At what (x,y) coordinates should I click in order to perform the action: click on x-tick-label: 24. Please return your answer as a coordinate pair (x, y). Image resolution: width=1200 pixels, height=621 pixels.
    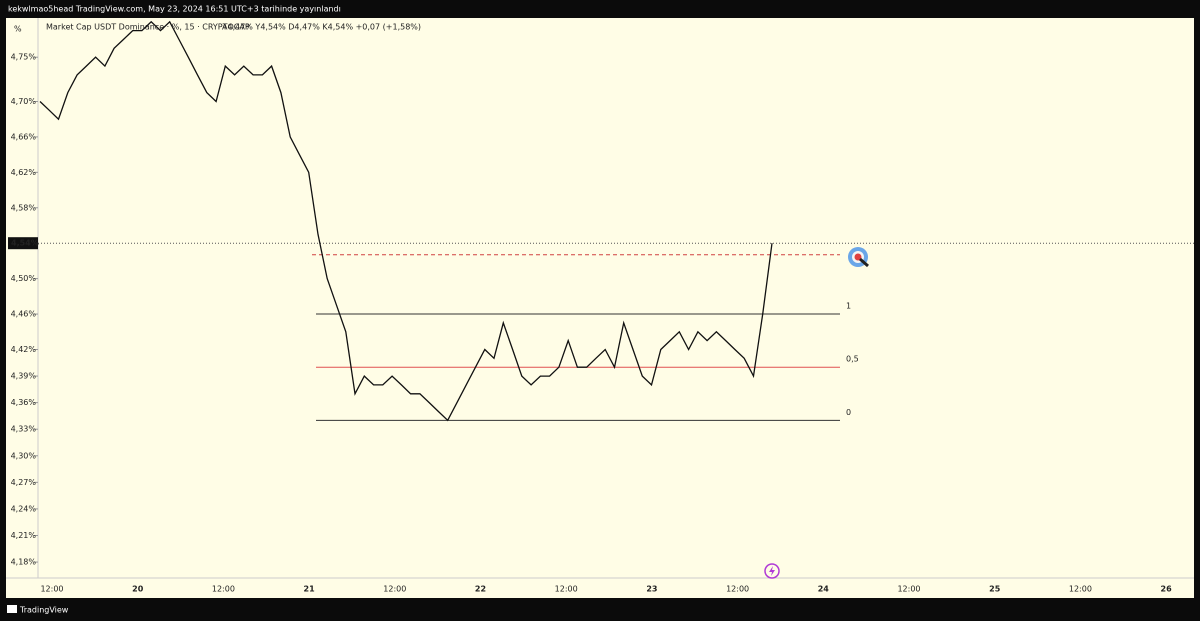
    Looking at the image, I should click on (824, 589).